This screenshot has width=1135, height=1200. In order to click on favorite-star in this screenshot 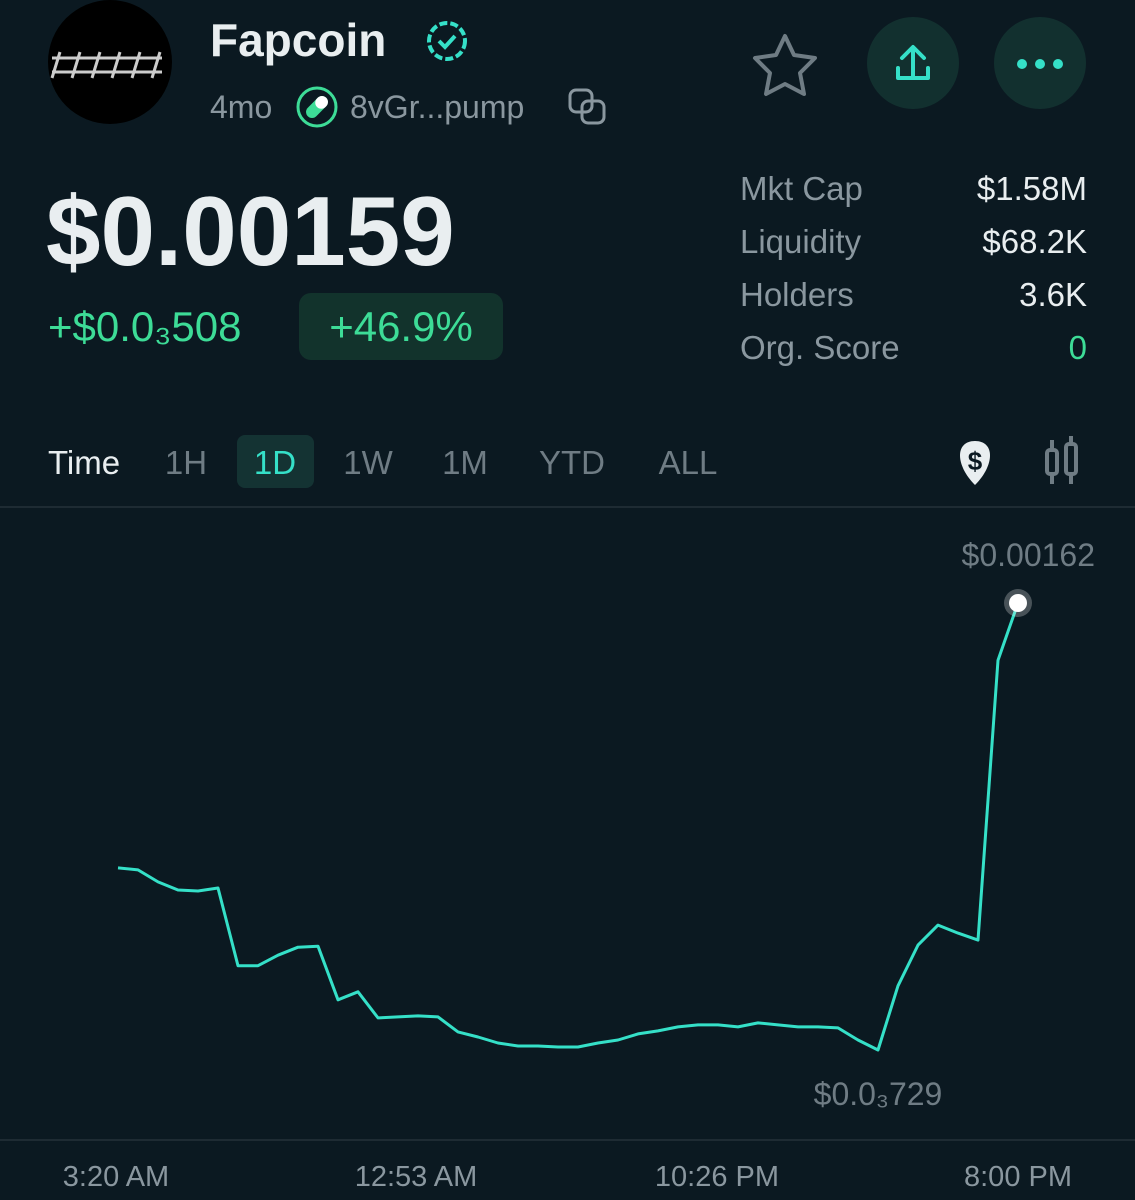, I will do `click(785, 65)`.